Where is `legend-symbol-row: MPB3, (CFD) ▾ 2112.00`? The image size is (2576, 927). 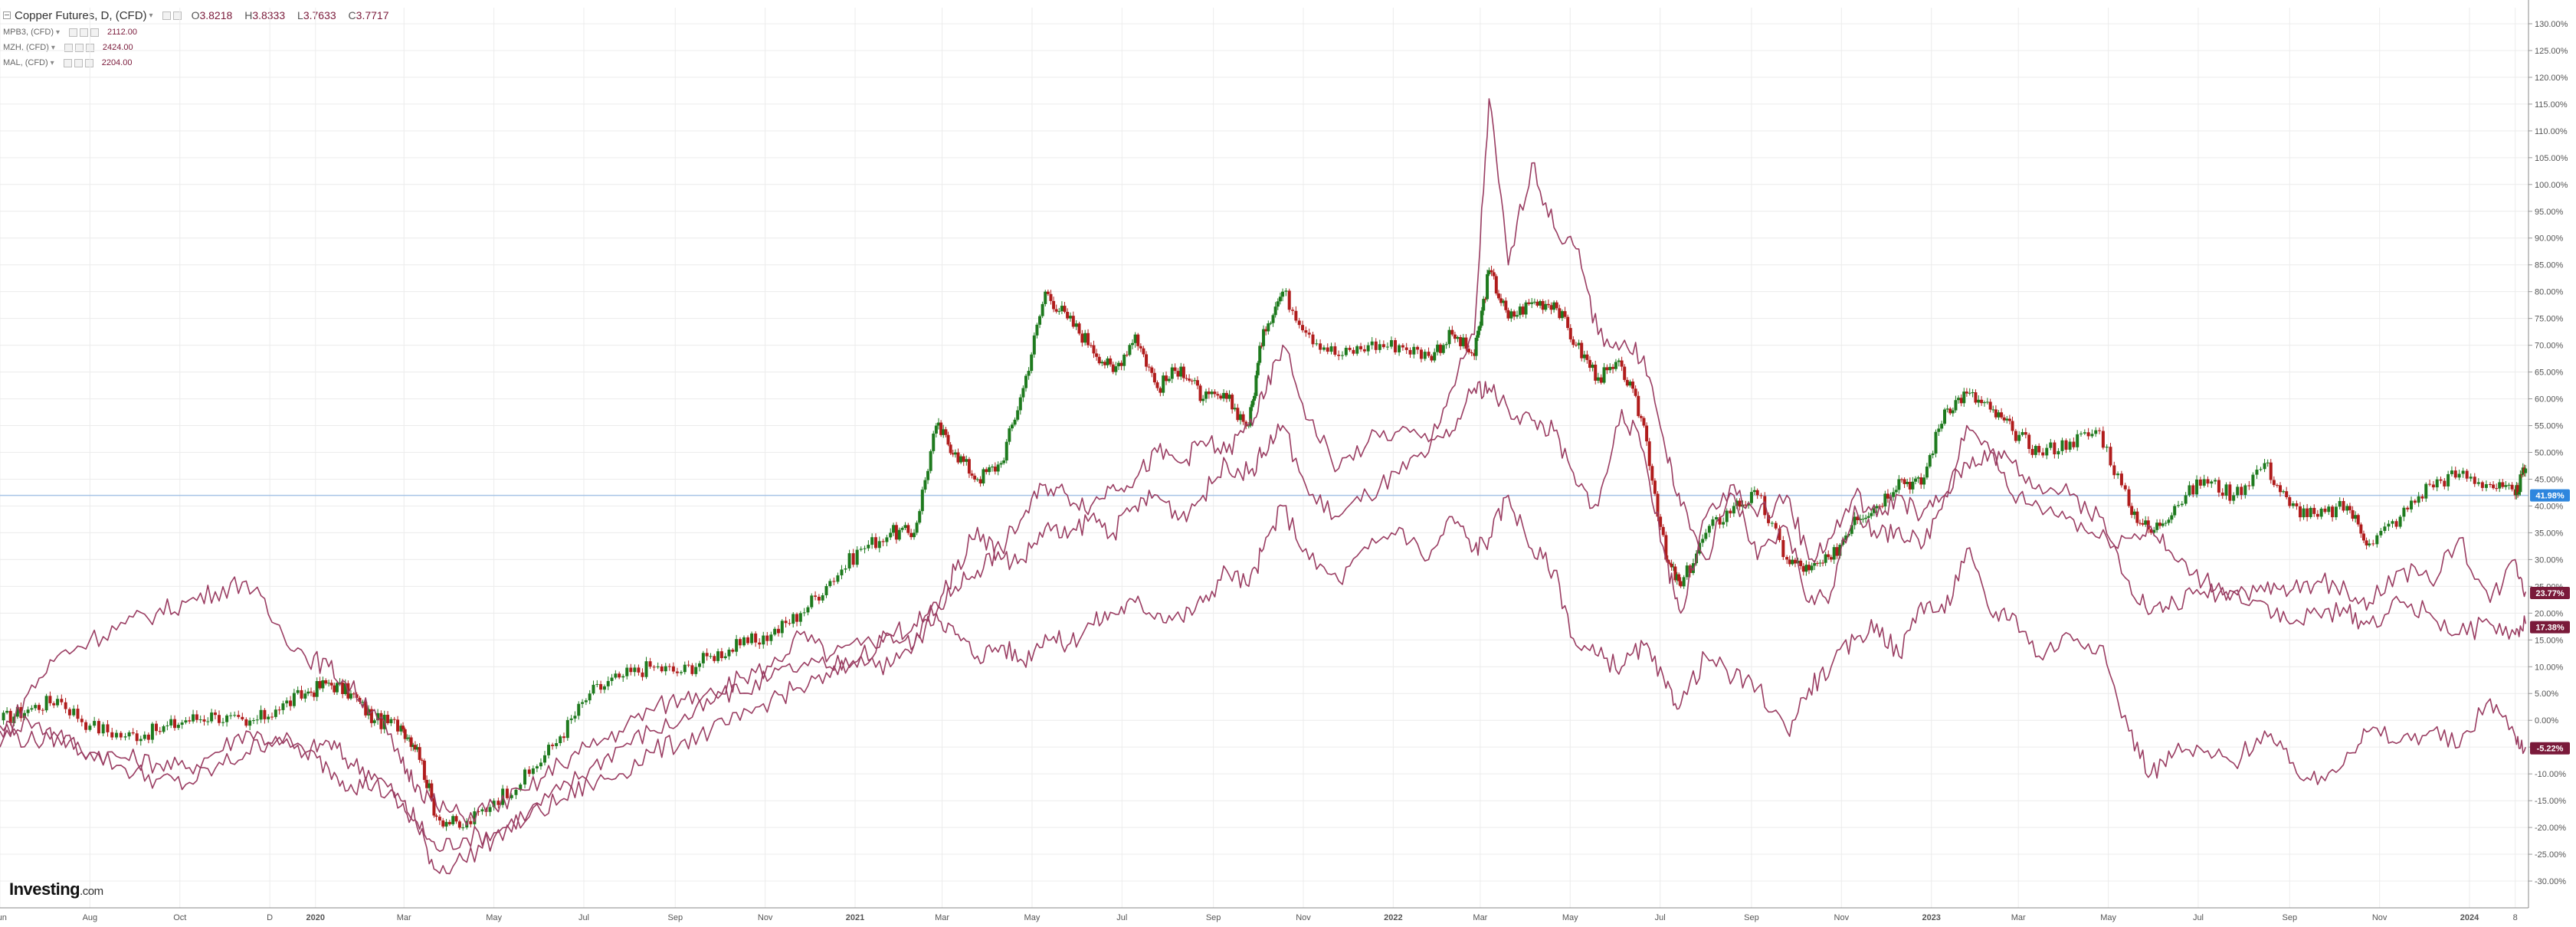
legend-symbol-row: MPB3, (CFD) ▾ 2112.00 is located at coordinates (200, 32).